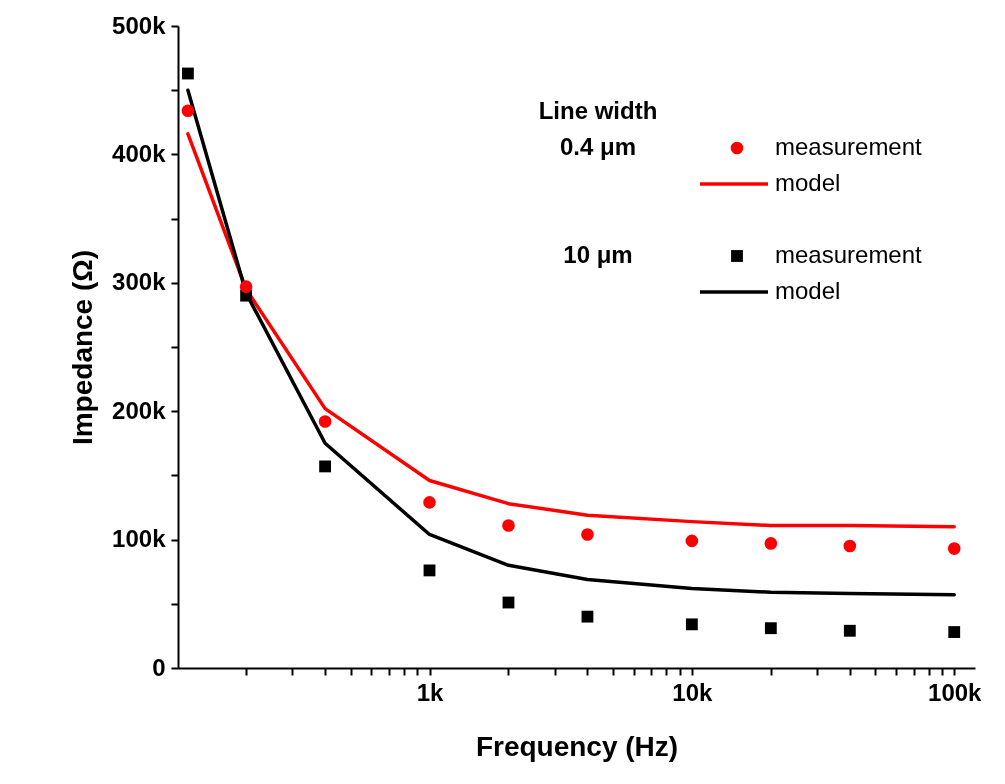 This screenshot has height=784, width=1005. Describe the element at coordinates (430, 692) in the screenshot. I see `x-tick-label: 1k` at that location.